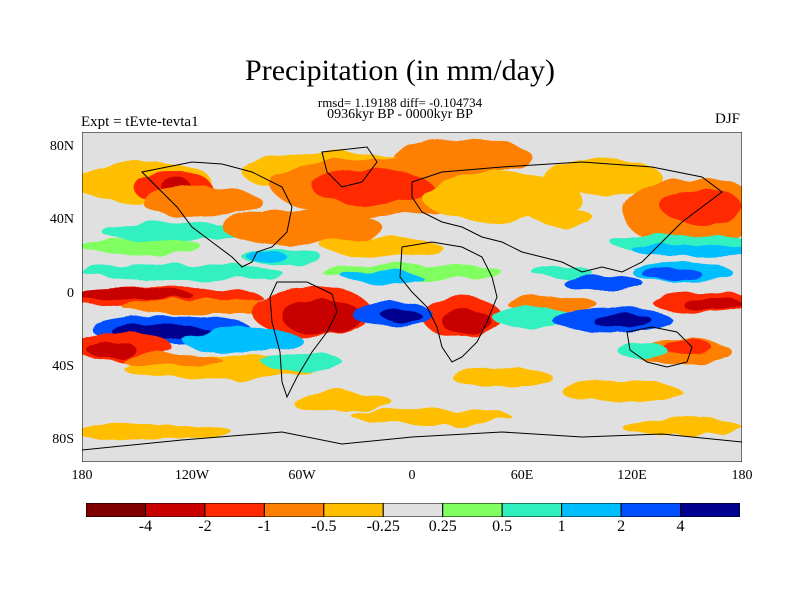 This screenshot has width=800, height=600. I want to click on lon-tick: 120W, so click(192, 475).